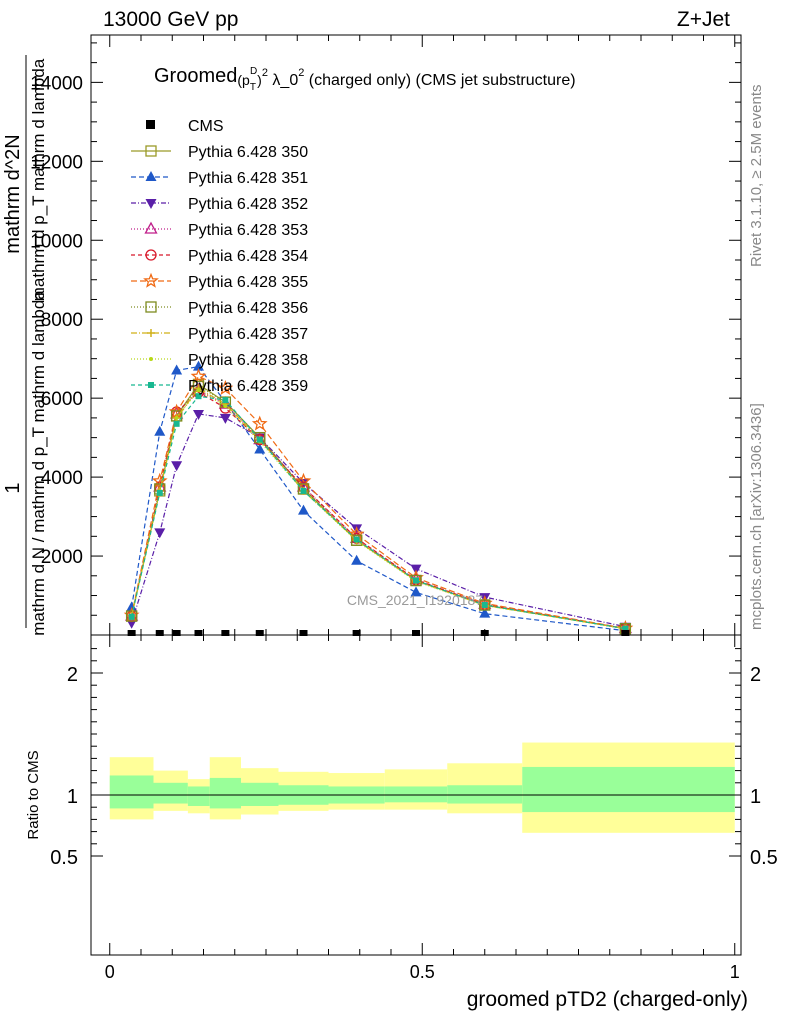  I want to click on ylabel-line-1: 1, so click(13, 487).